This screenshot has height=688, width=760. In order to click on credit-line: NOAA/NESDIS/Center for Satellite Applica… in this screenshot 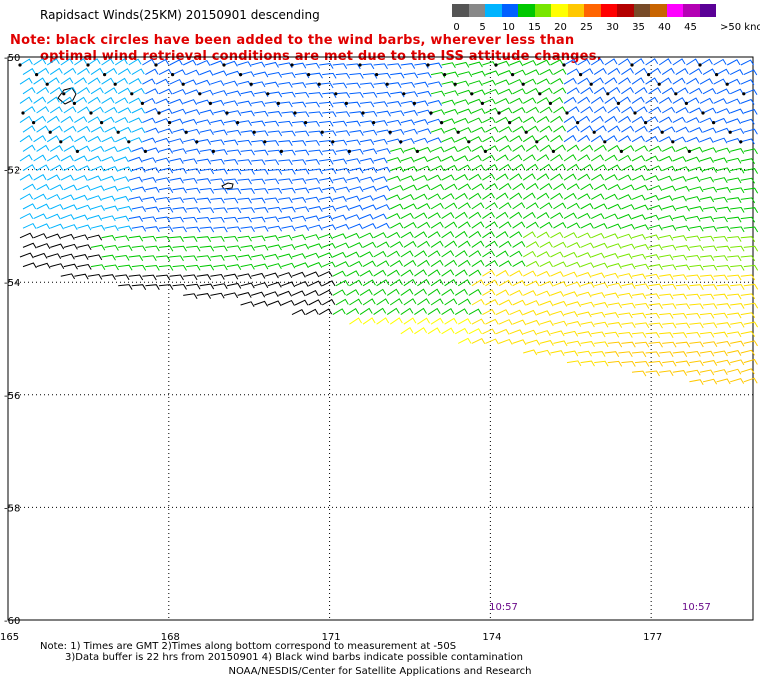, I will do `click(380, 671)`.